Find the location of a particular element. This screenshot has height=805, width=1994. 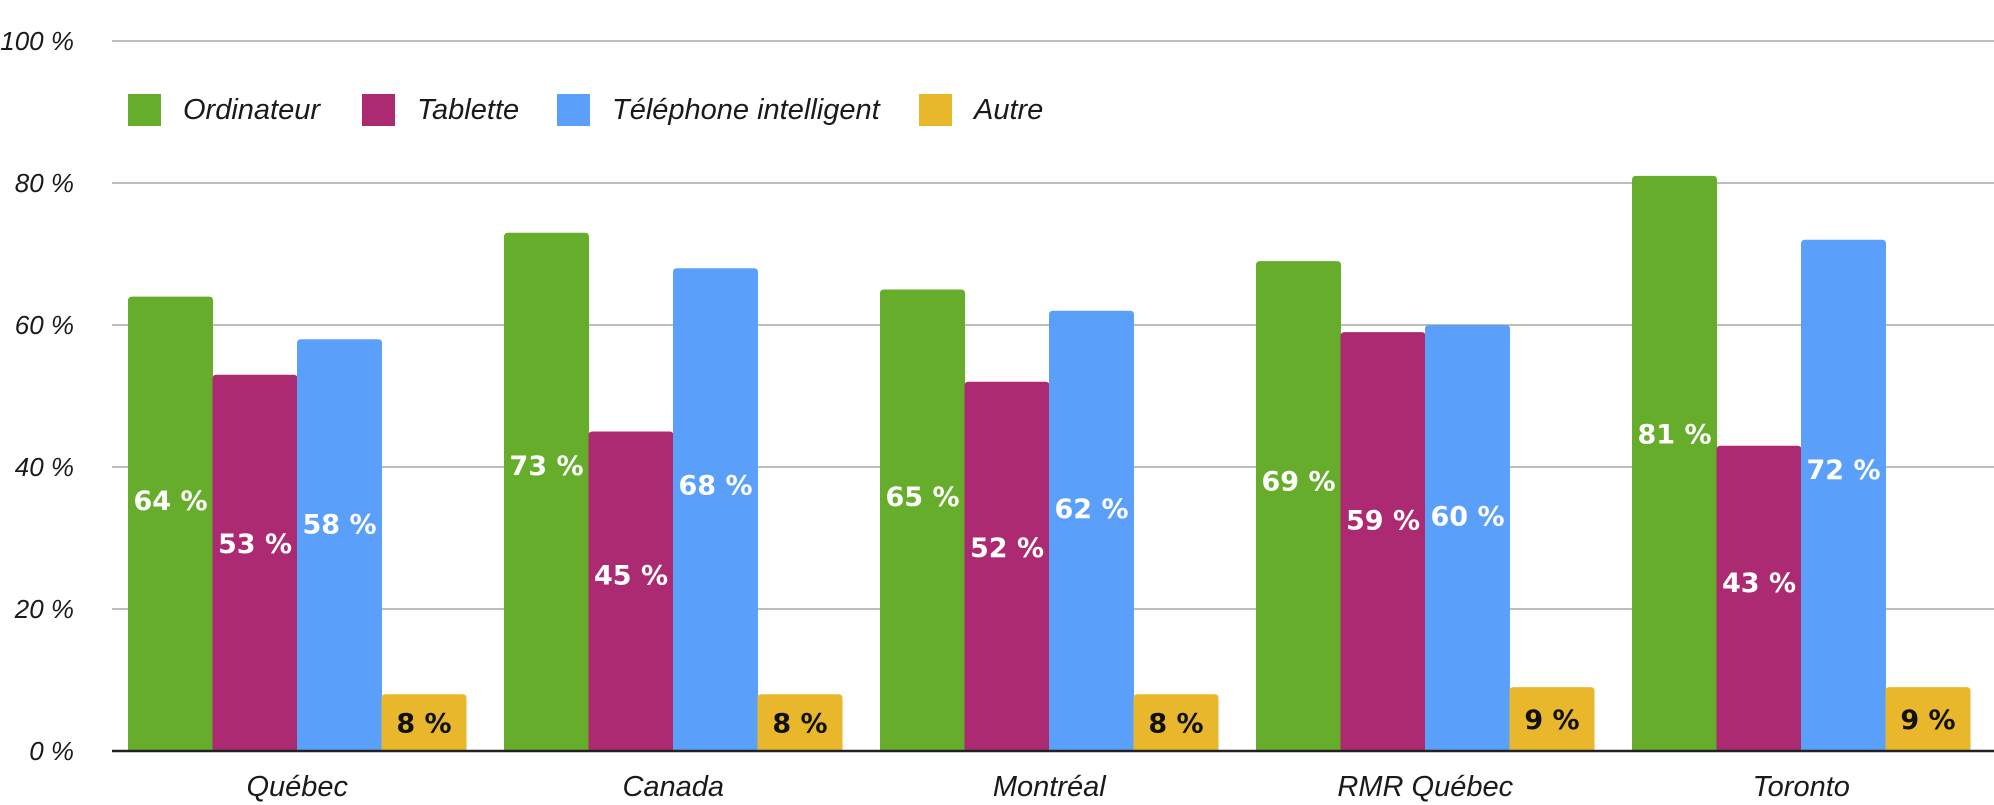

x-tick-label: Montréal is located at coordinates (1050, 787).